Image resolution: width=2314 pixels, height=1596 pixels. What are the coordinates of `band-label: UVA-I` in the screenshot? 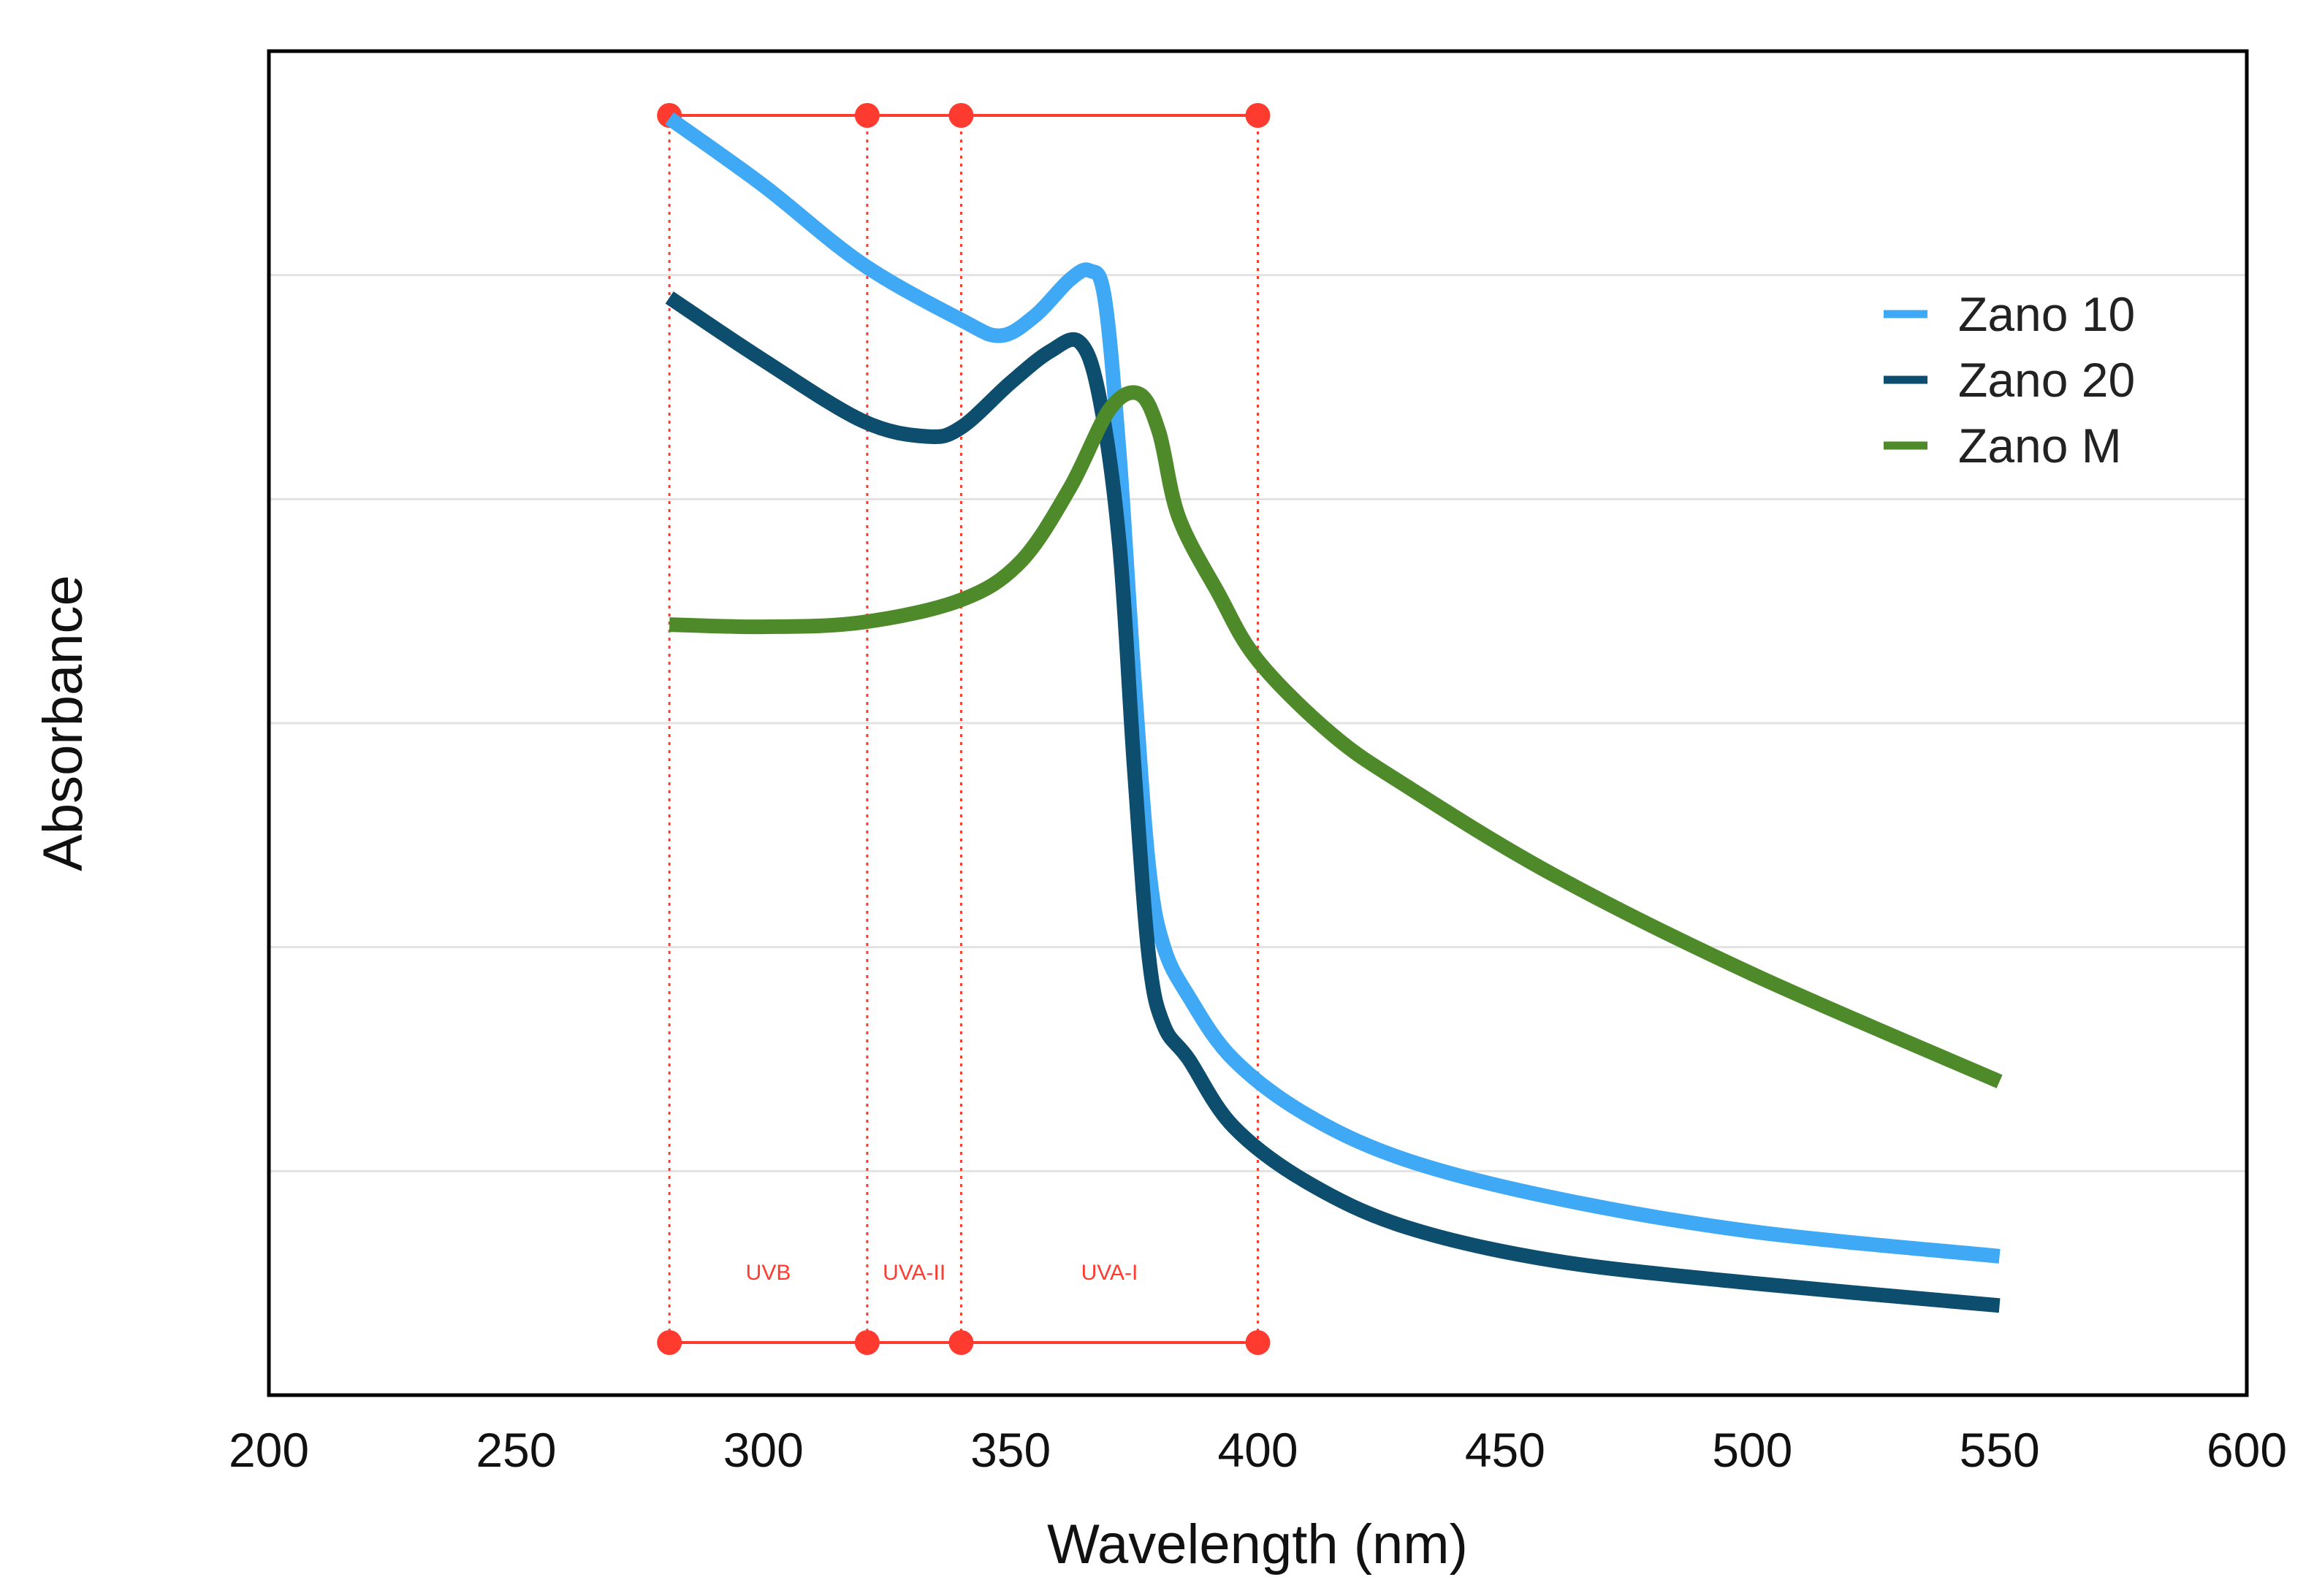 It's located at (1109, 1273).